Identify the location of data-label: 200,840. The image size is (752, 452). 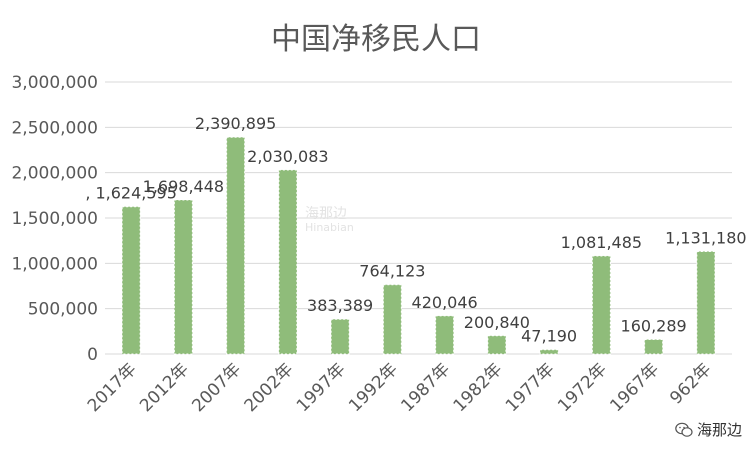
(497, 322).